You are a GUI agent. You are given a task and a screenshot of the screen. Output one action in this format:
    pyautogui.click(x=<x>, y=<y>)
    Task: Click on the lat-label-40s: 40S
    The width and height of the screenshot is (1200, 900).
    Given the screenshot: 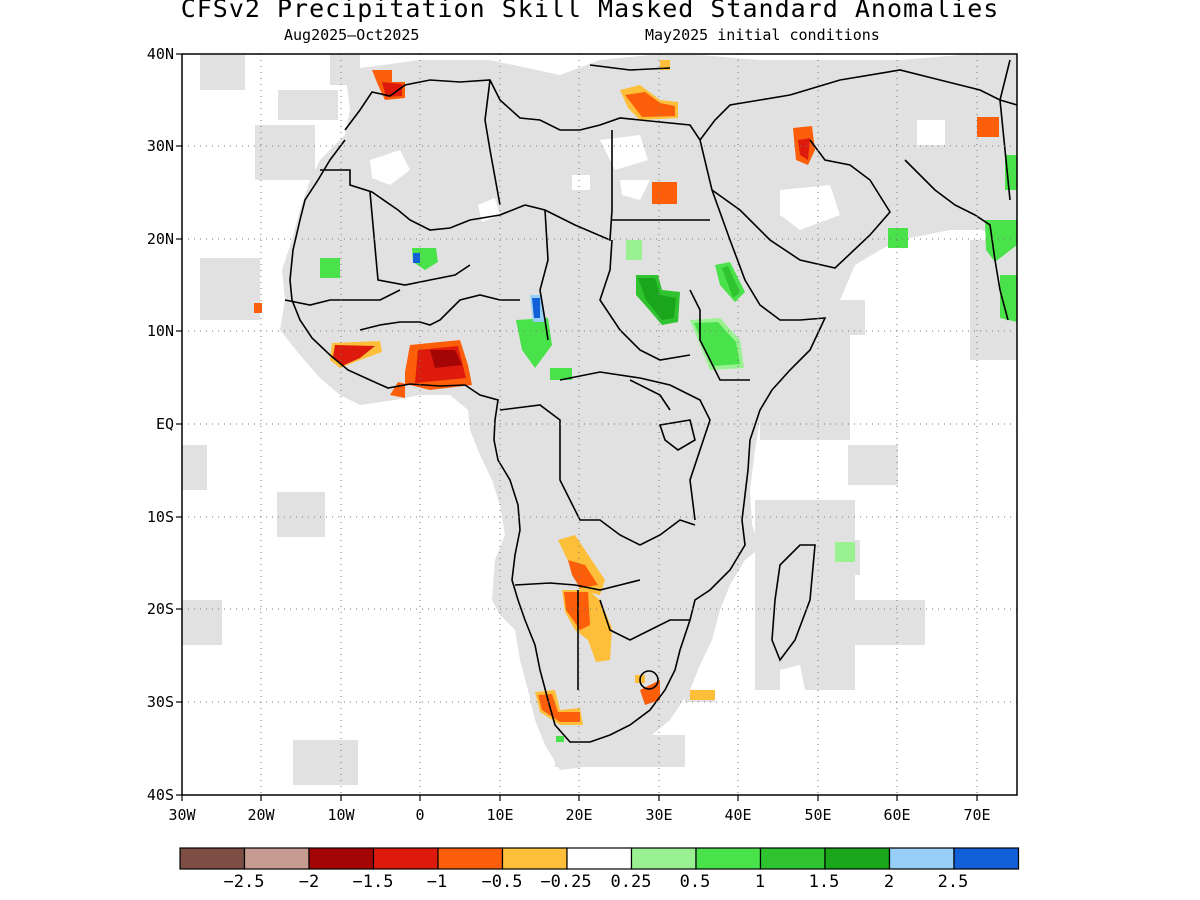 What is the action you would take?
    pyautogui.click(x=160, y=795)
    